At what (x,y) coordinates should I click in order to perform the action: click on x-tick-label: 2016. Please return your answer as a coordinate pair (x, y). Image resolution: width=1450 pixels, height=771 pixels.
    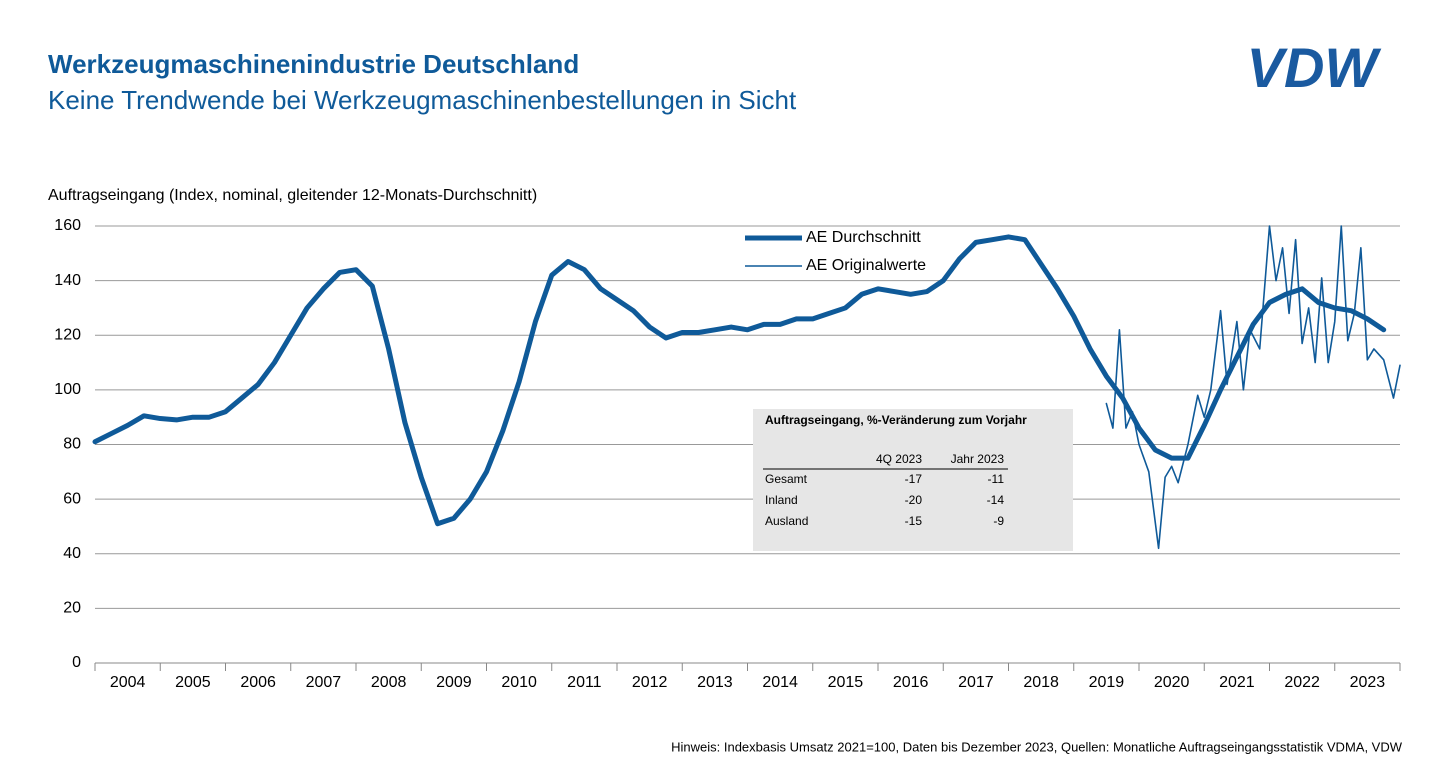
    Looking at the image, I should click on (911, 682).